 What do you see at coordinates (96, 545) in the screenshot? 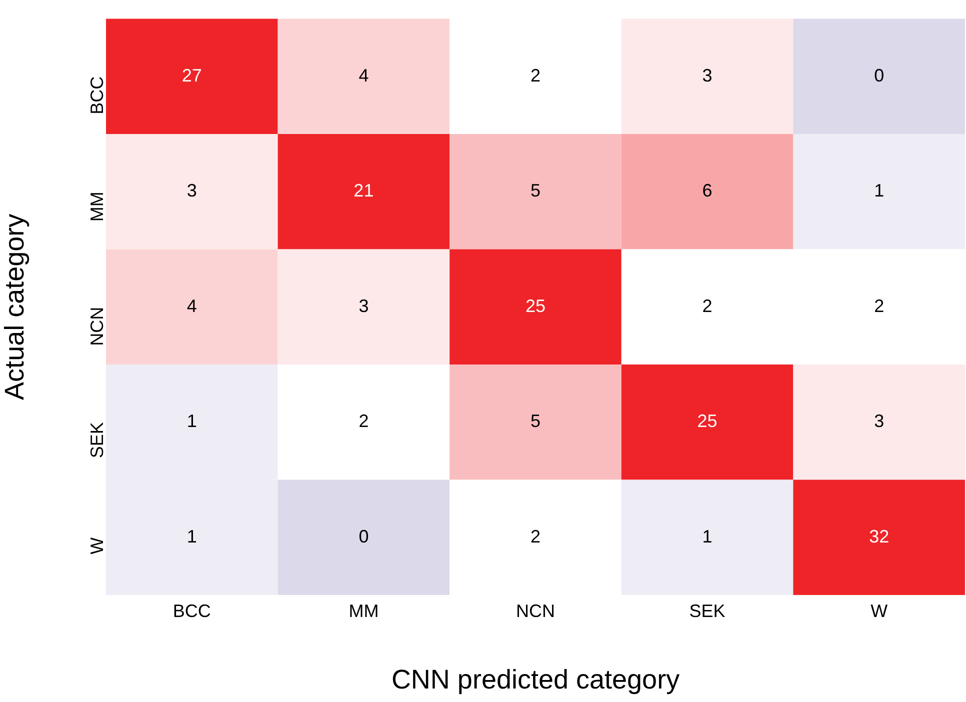
I see `y-tick-label: W` at bounding box center [96, 545].